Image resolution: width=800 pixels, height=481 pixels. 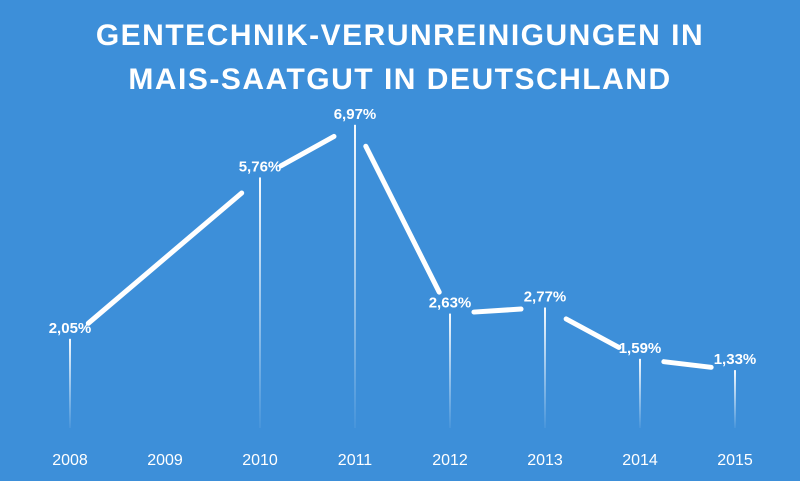 I want to click on series-line-2011-2012, so click(x=402, y=219).